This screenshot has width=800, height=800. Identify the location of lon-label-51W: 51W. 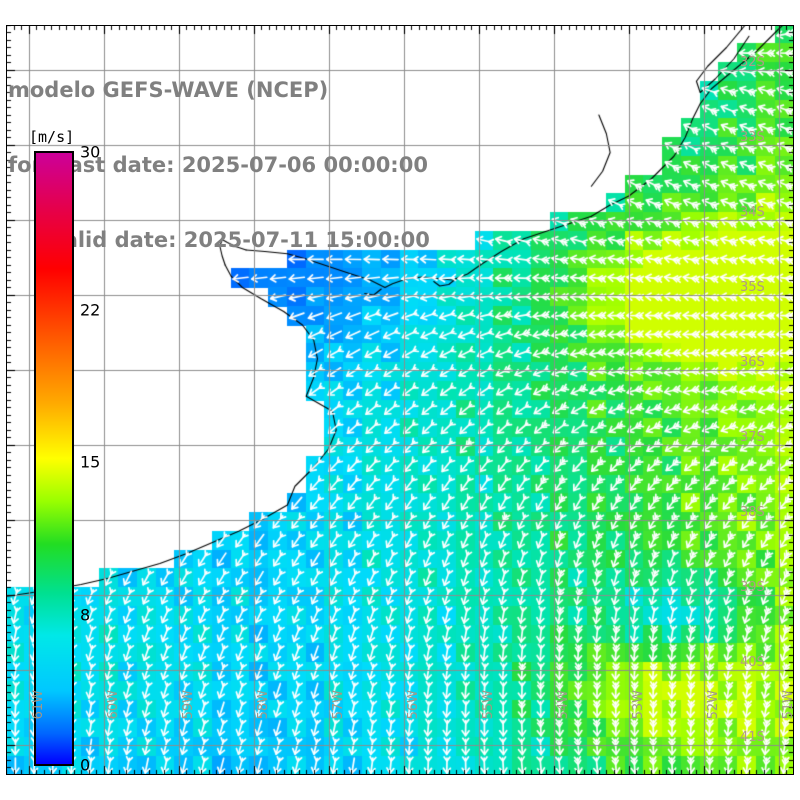
(788, 705).